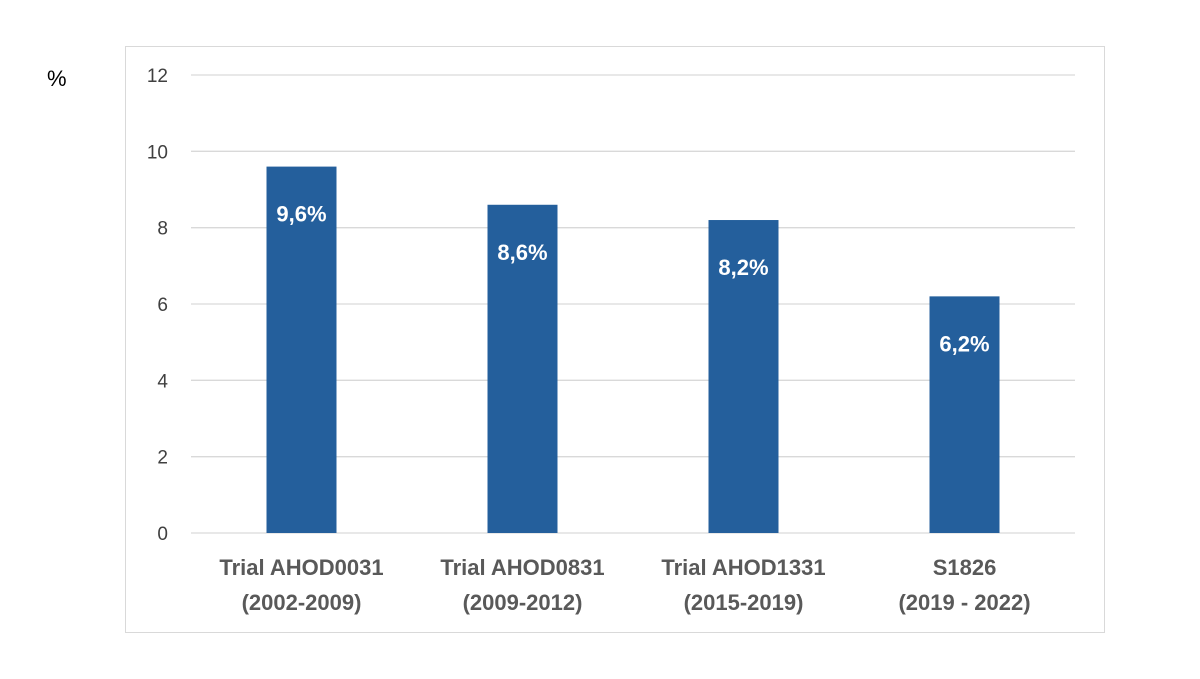  Describe the element at coordinates (162, 458) in the screenshot. I see `y-tick-label: 2` at that location.